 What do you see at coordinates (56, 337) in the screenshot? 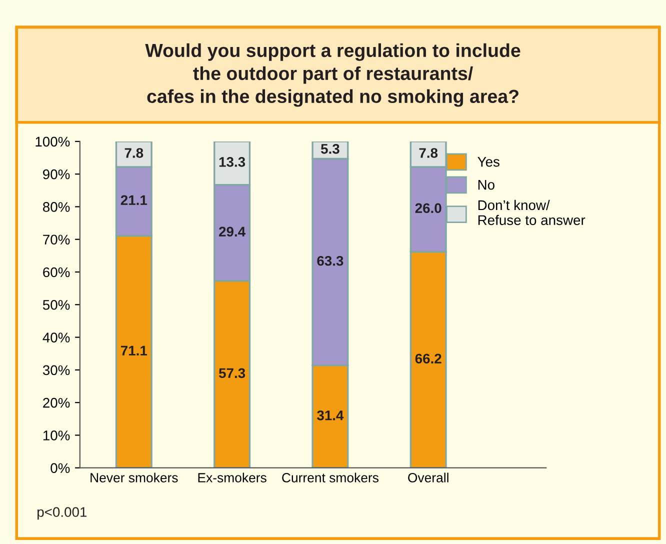
I see `y-tick-label: 40%` at bounding box center [56, 337].